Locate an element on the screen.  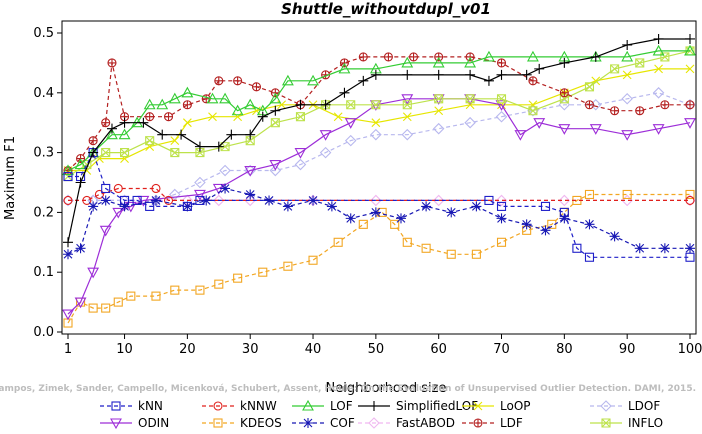
legend-label-lof: LOF is located at coordinates (341, 406).